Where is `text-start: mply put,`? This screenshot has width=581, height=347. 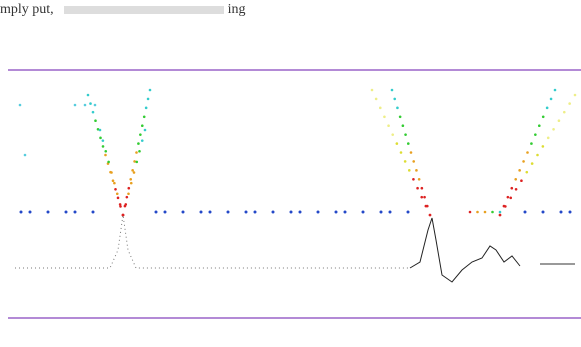
text-start: mply put, is located at coordinates (27, 9).